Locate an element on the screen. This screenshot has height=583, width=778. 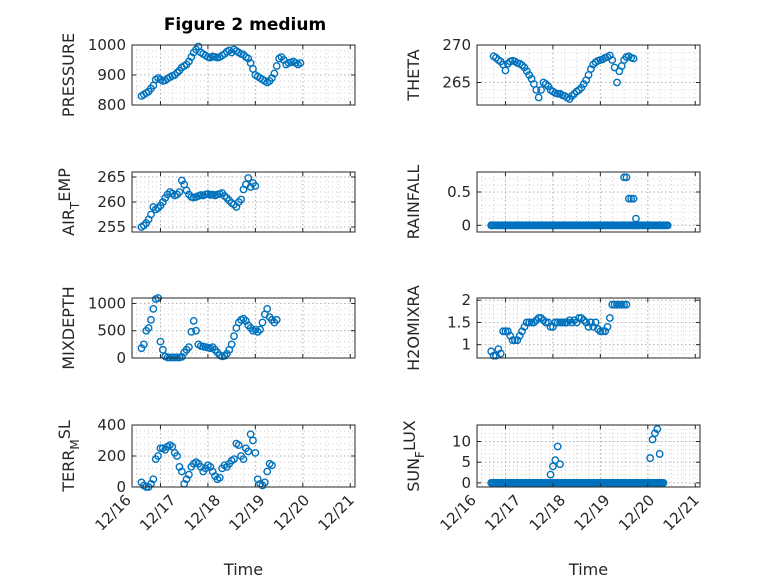
y-label-subscript: F is located at coordinates (420, 454).